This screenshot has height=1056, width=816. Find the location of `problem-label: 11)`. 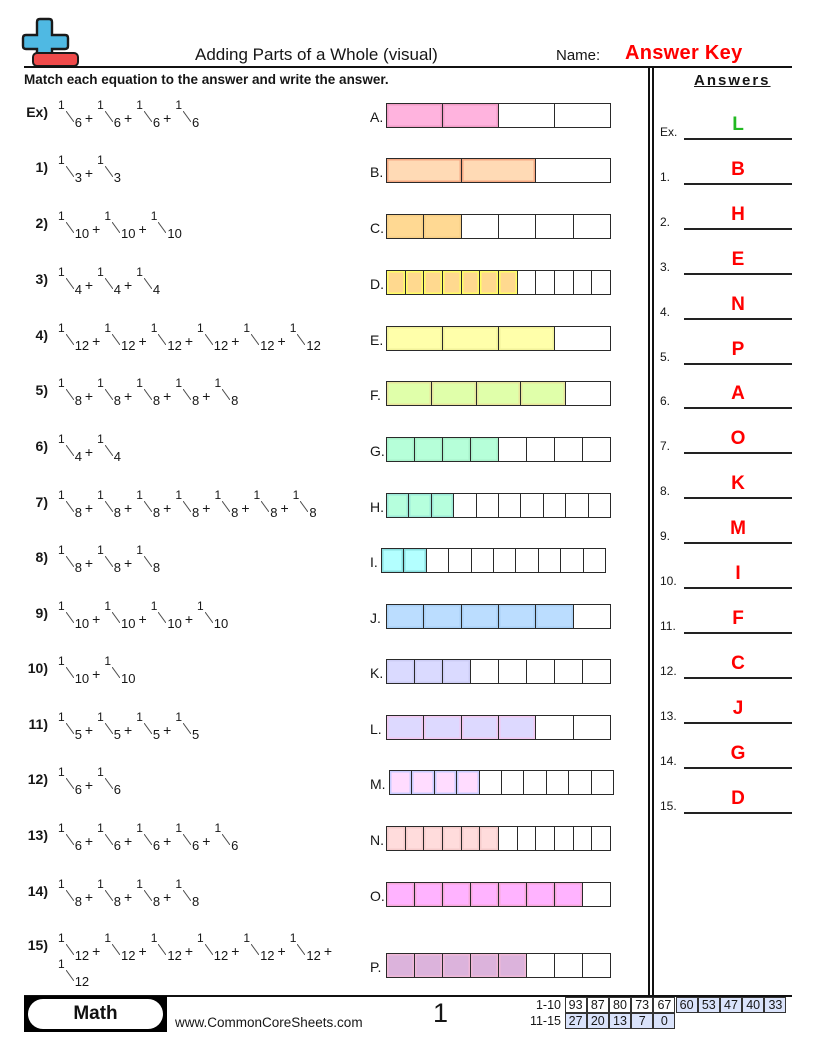

problem-label: 11) is located at coordinates (38, 724).